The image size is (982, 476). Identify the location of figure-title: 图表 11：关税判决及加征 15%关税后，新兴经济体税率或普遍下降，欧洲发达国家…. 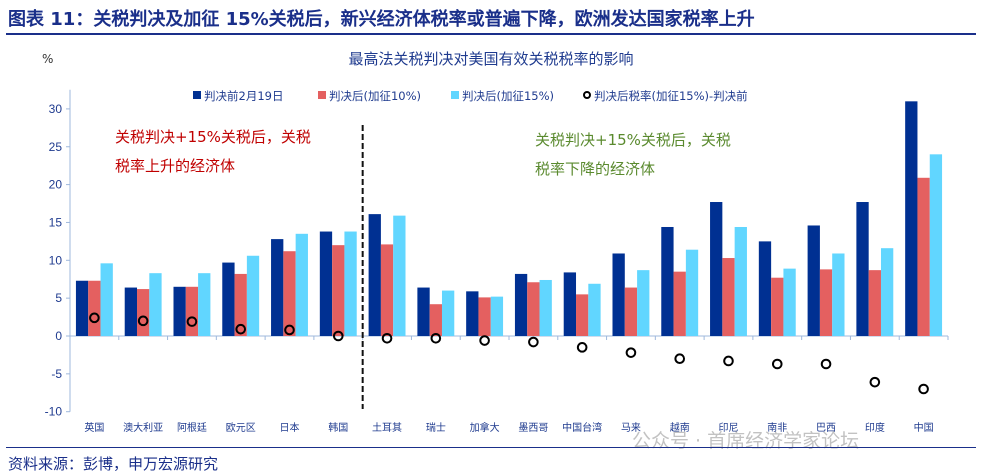
(381, 19).